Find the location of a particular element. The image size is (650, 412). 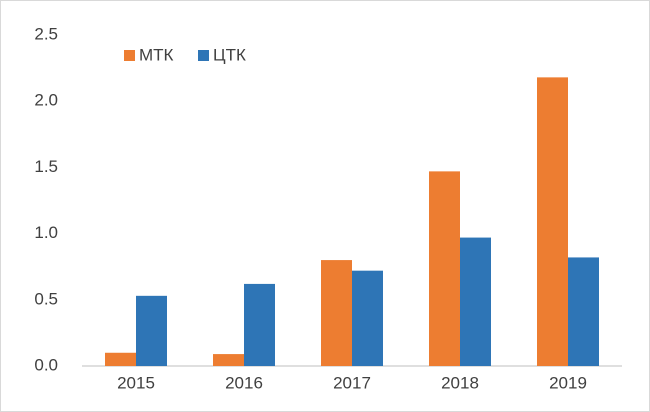

x-tick-label: 2015 is located at coordinates (136, 382).